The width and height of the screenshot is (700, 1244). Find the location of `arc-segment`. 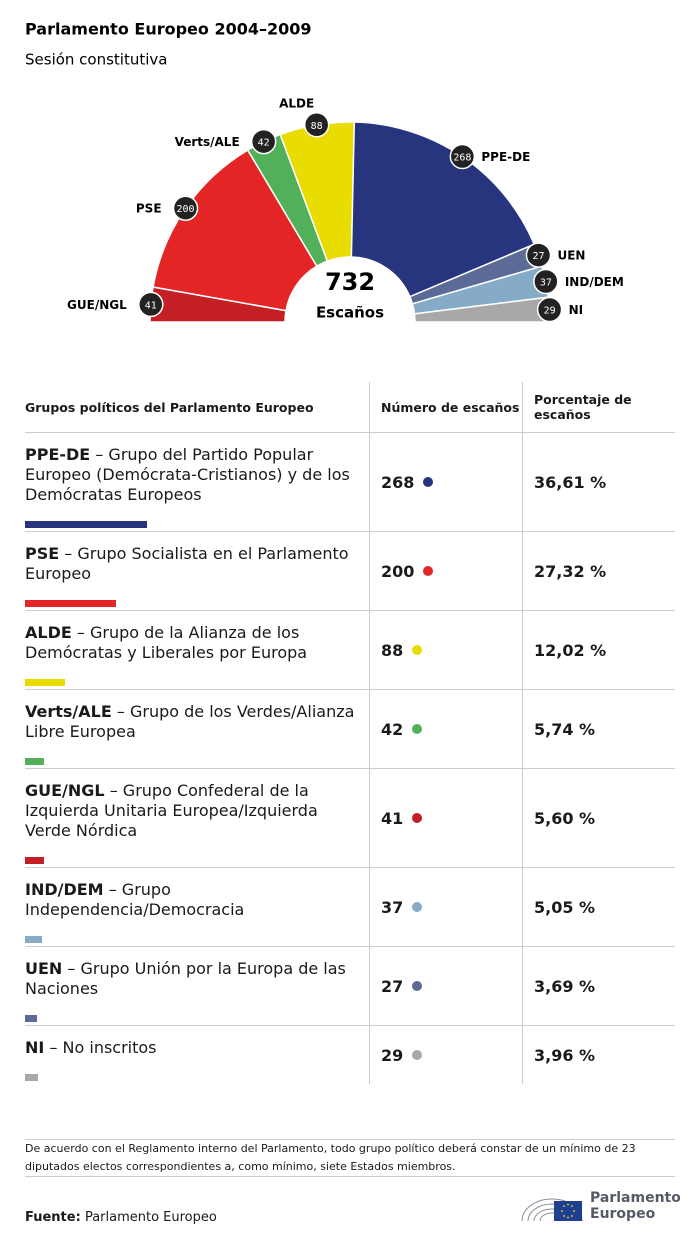

arc-segment is located at coordinates (235, 230).